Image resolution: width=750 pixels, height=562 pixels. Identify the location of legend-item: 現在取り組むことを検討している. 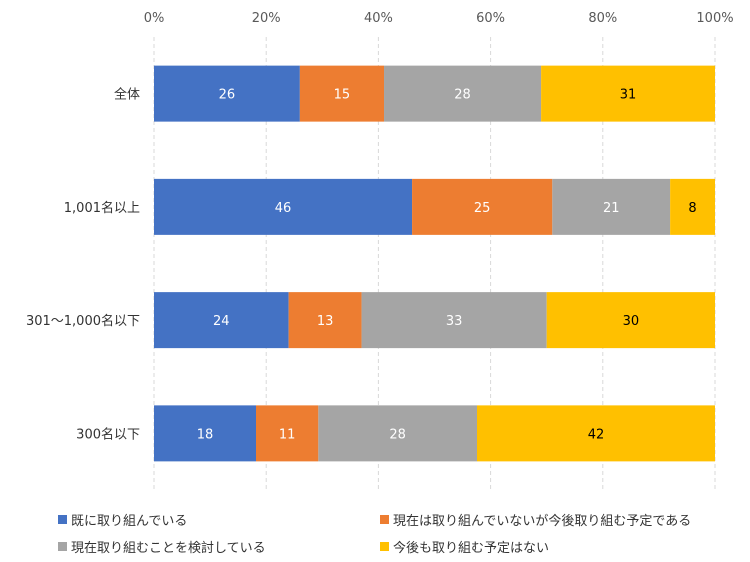
(162, 546).